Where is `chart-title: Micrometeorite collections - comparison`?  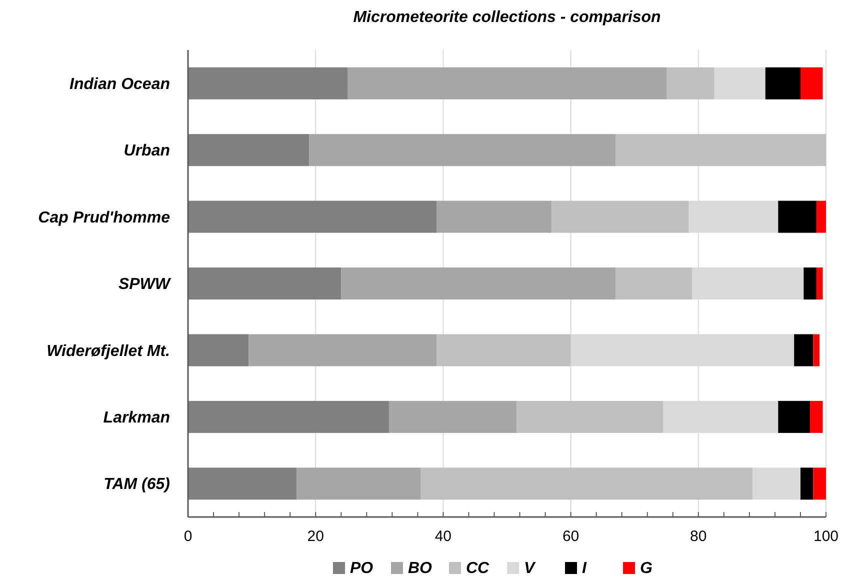 chart-title: Micrometeorite collections - comparison is located at coordinates (507, 17).